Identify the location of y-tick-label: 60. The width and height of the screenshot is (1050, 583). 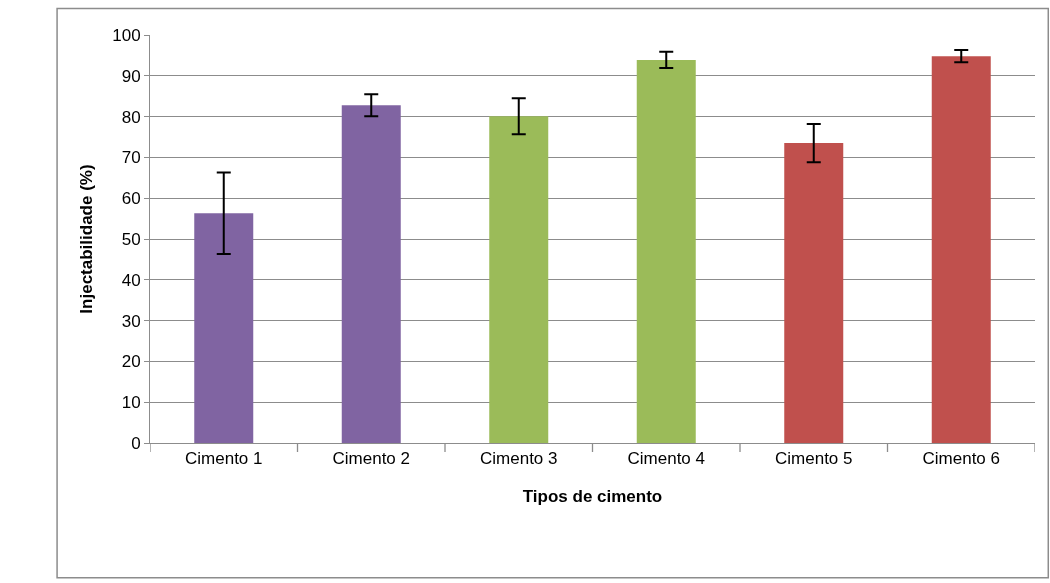
(131, 199).